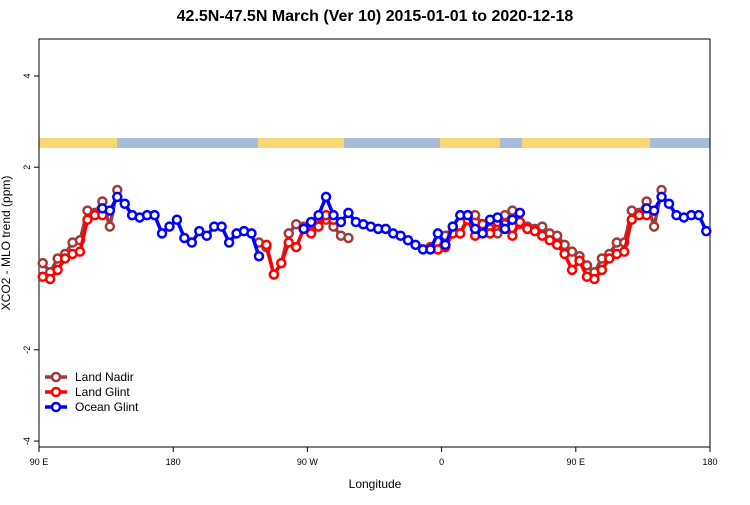  What do you see at coordinates (441, 462) in the screenshot?
I see `x-tick-label: 0` at bounding box center [441, 462].